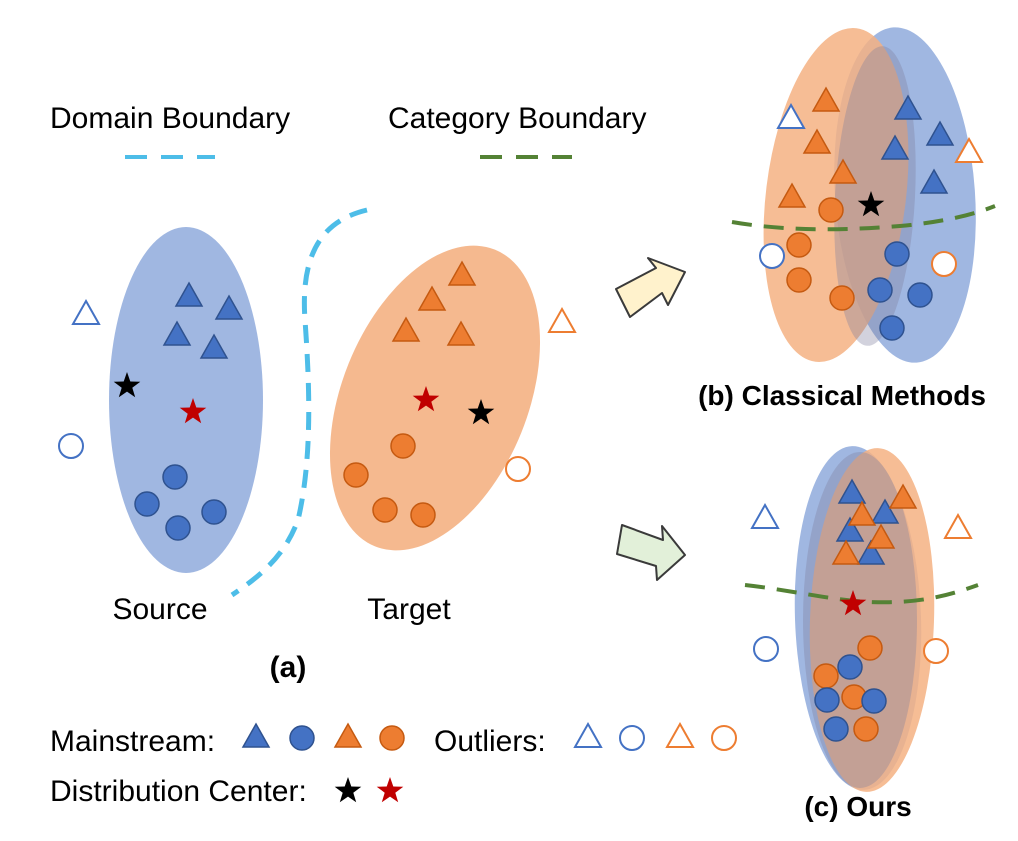 The width and height of the screenshot is (1018, 841). What do you see at coordinates (772, 256) in the screenshot?
I see `b-outlier-blue-circle` at bounding box center [772, 256].